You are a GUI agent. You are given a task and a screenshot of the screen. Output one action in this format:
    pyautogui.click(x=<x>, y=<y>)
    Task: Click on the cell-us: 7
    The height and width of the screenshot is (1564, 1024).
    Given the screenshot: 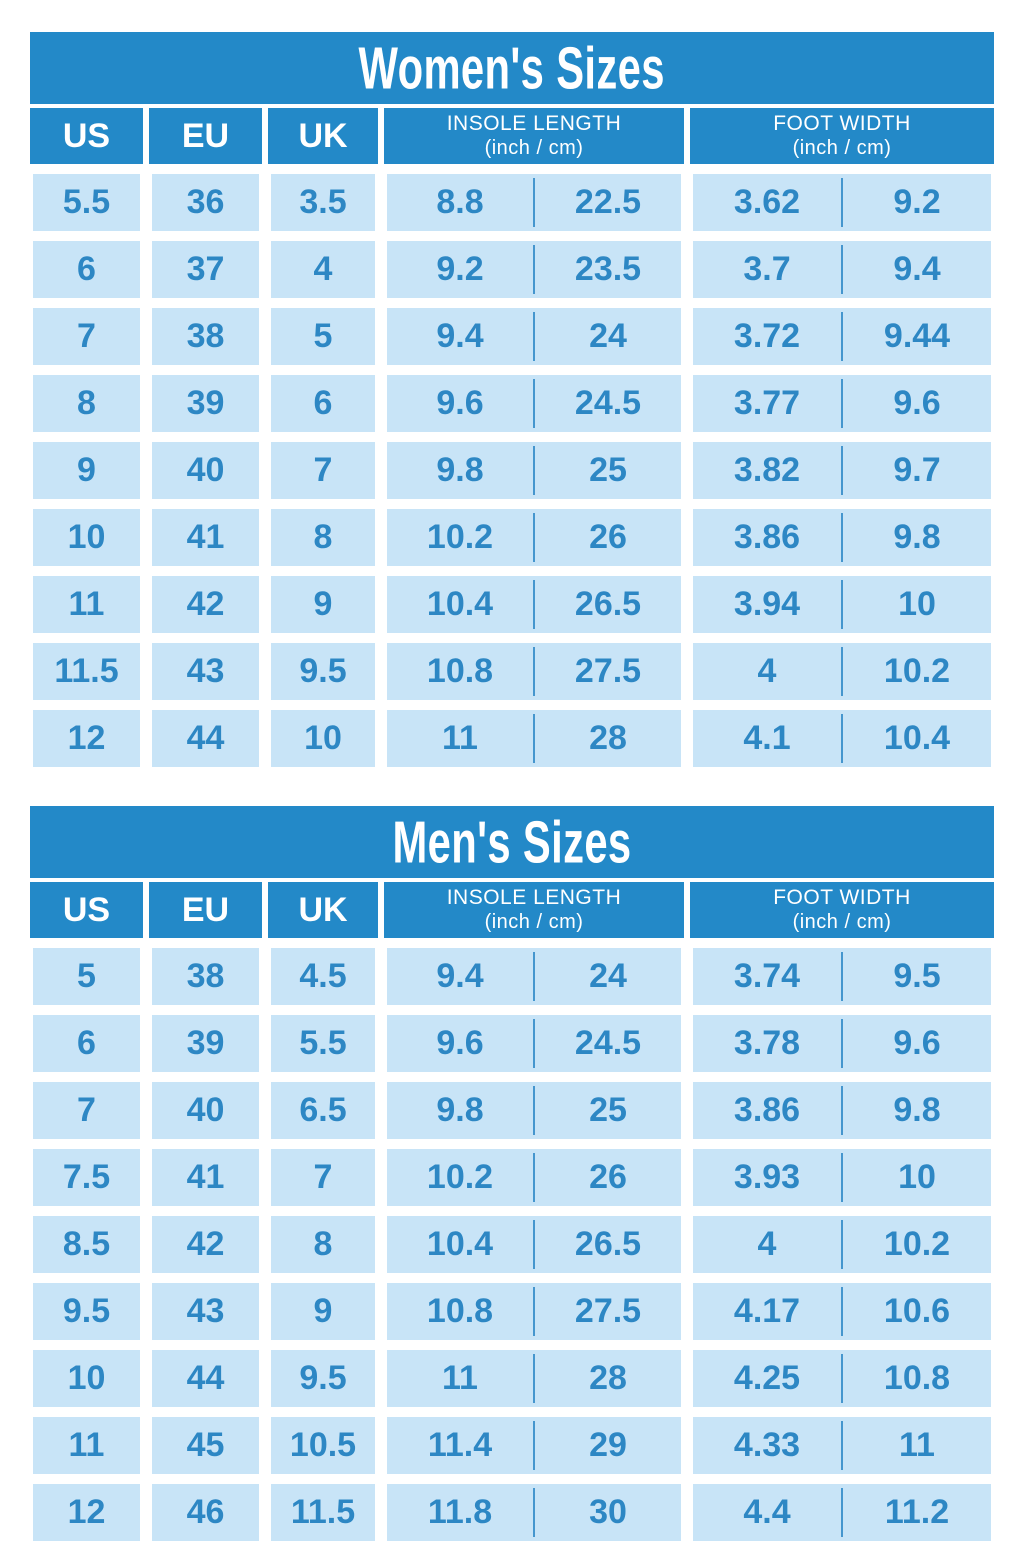 What is the action you would take?
    pyautogui.click(x=86, y=1110)
    